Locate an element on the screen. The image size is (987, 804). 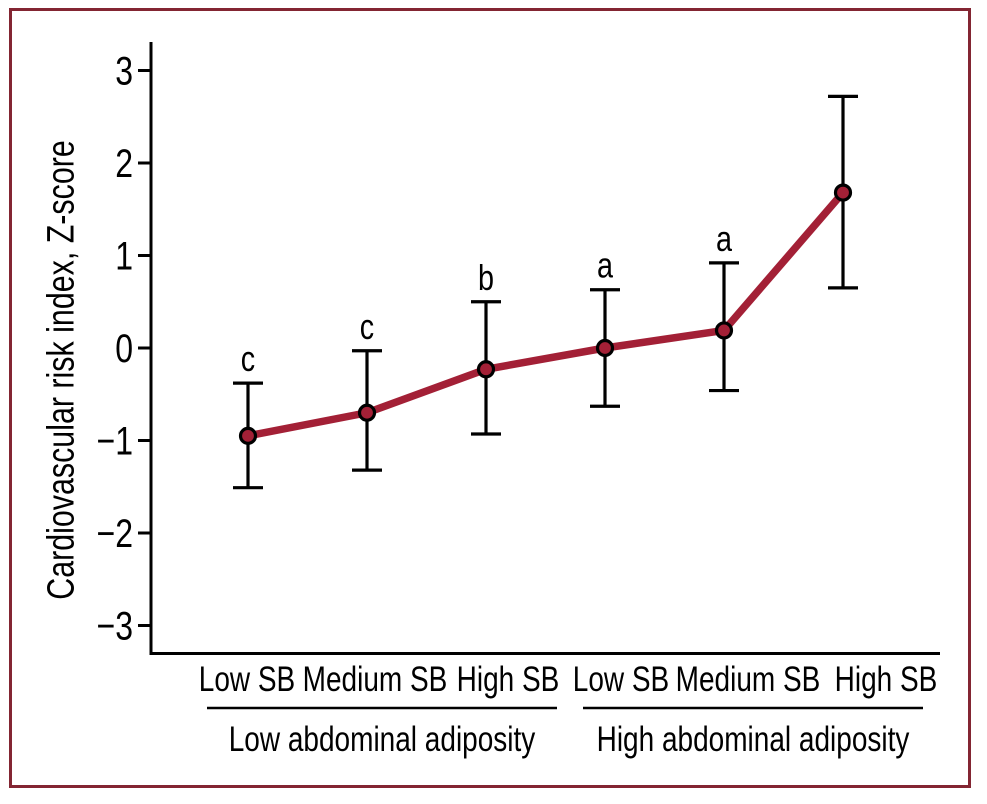
y-tick-label-text: −3 is located at coordinates (115, 625).